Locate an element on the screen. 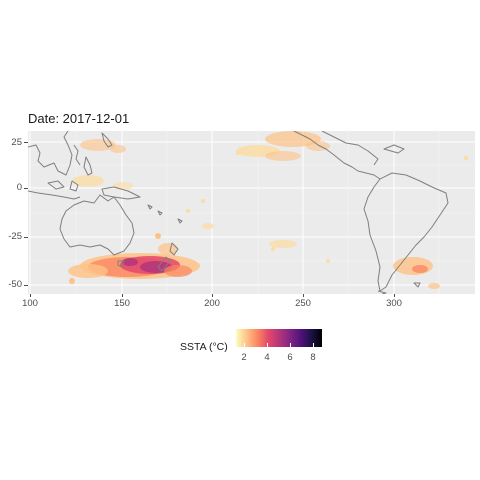 This screenshot has width=480, height=480. legend-label-2: 2 is located at coordinates (244, 357).